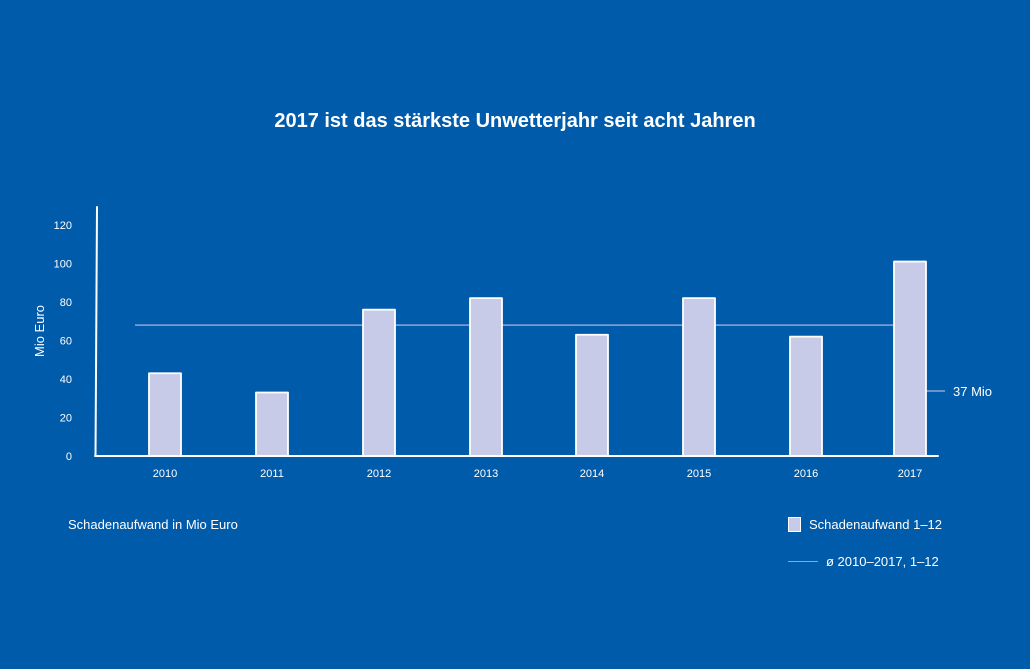 The width and height of the screenshot is (1030, 669). I want to click on bar-2014, so click(592, 395).